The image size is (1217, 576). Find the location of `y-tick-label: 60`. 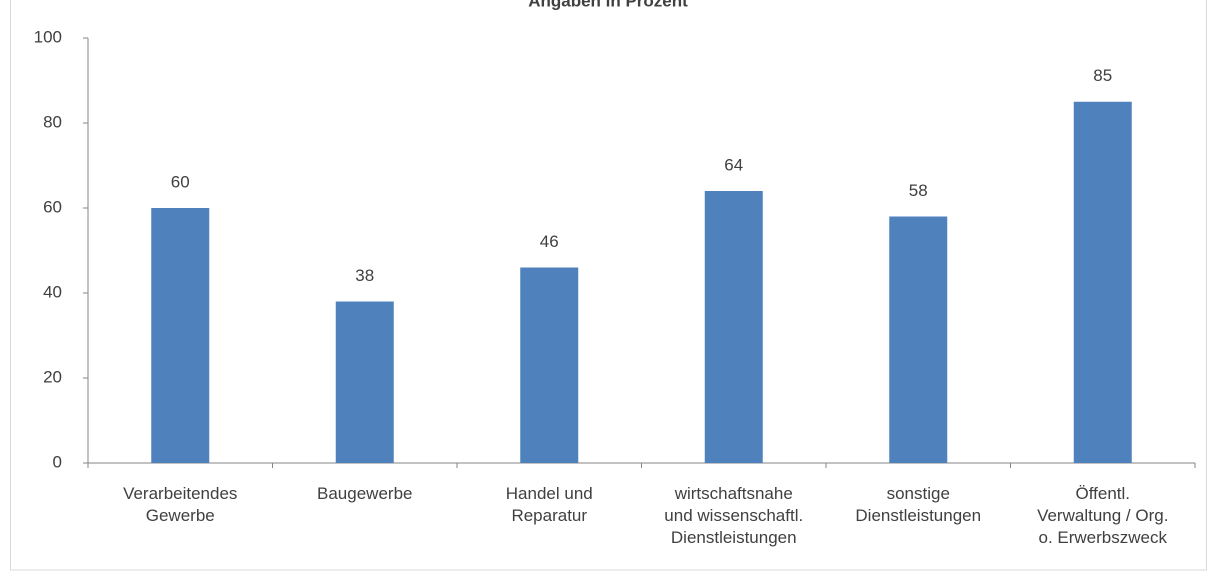

y-tick-label: 60 is located at coordinates (52, 206).